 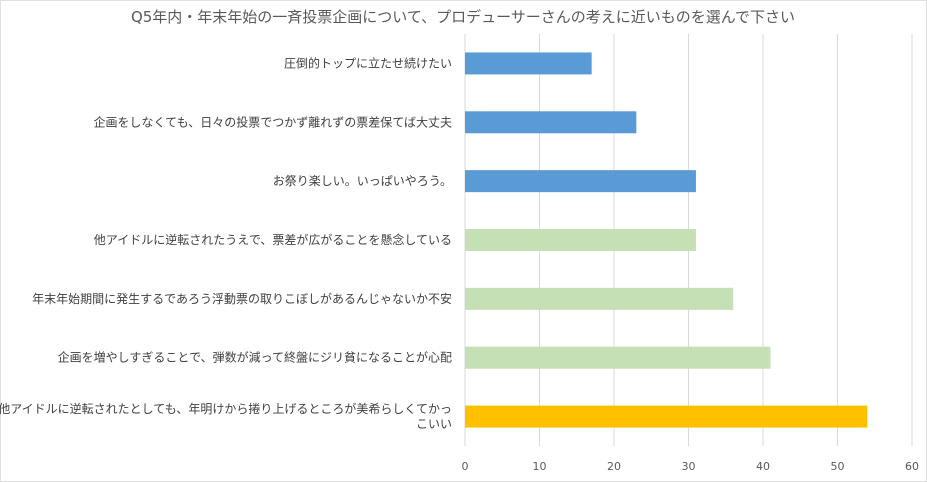 What do you see at coordinates (912, 466) in the screenshot?
I see `x-tick-label: 60` at bounding box center [912, 466].